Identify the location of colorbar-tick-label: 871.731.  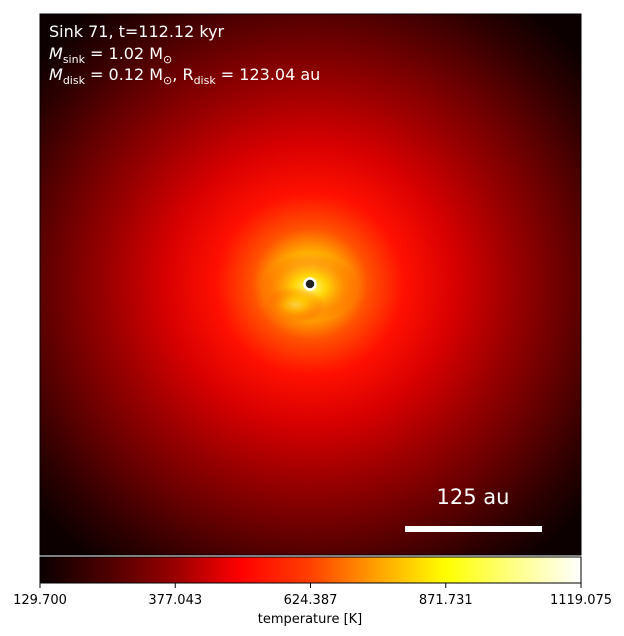
(446, 600).